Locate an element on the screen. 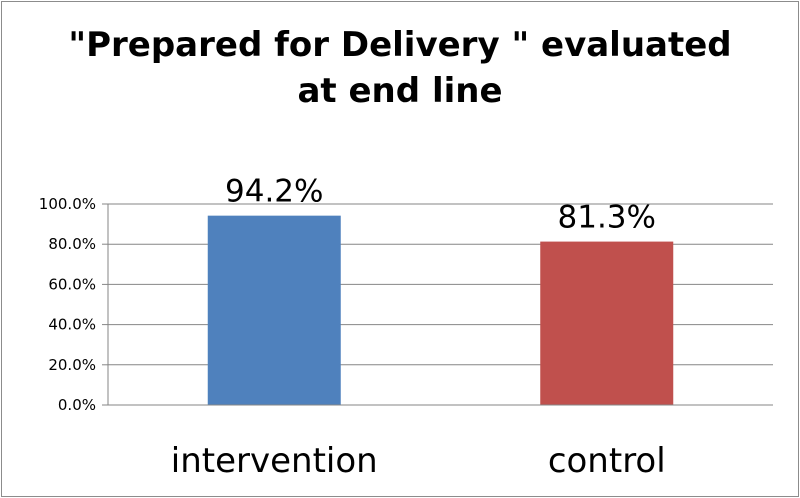  bar-control is located at coordinates (607, 323).